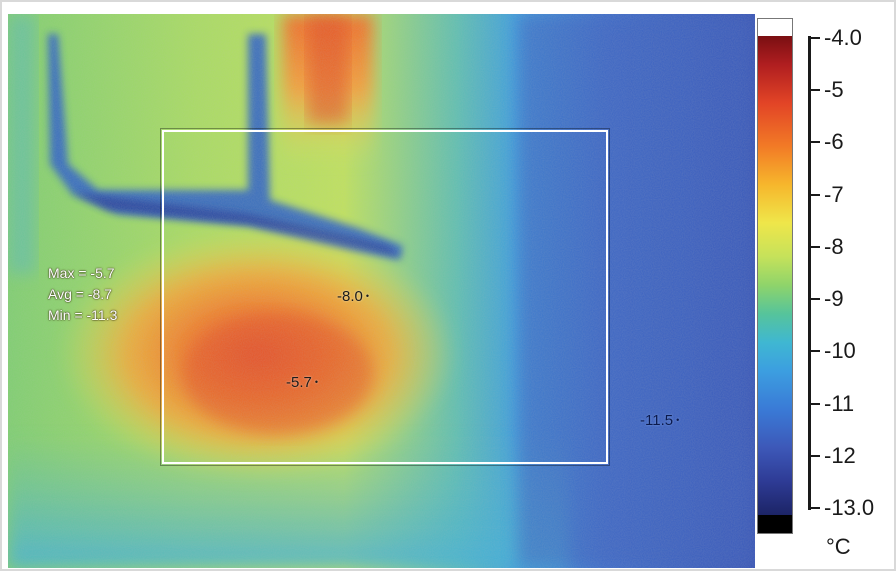 This screenshot has width=896, height=571. Describe the element at coordinates (809, 273) in the screenshot. I see `scale-axis-line` at that location.